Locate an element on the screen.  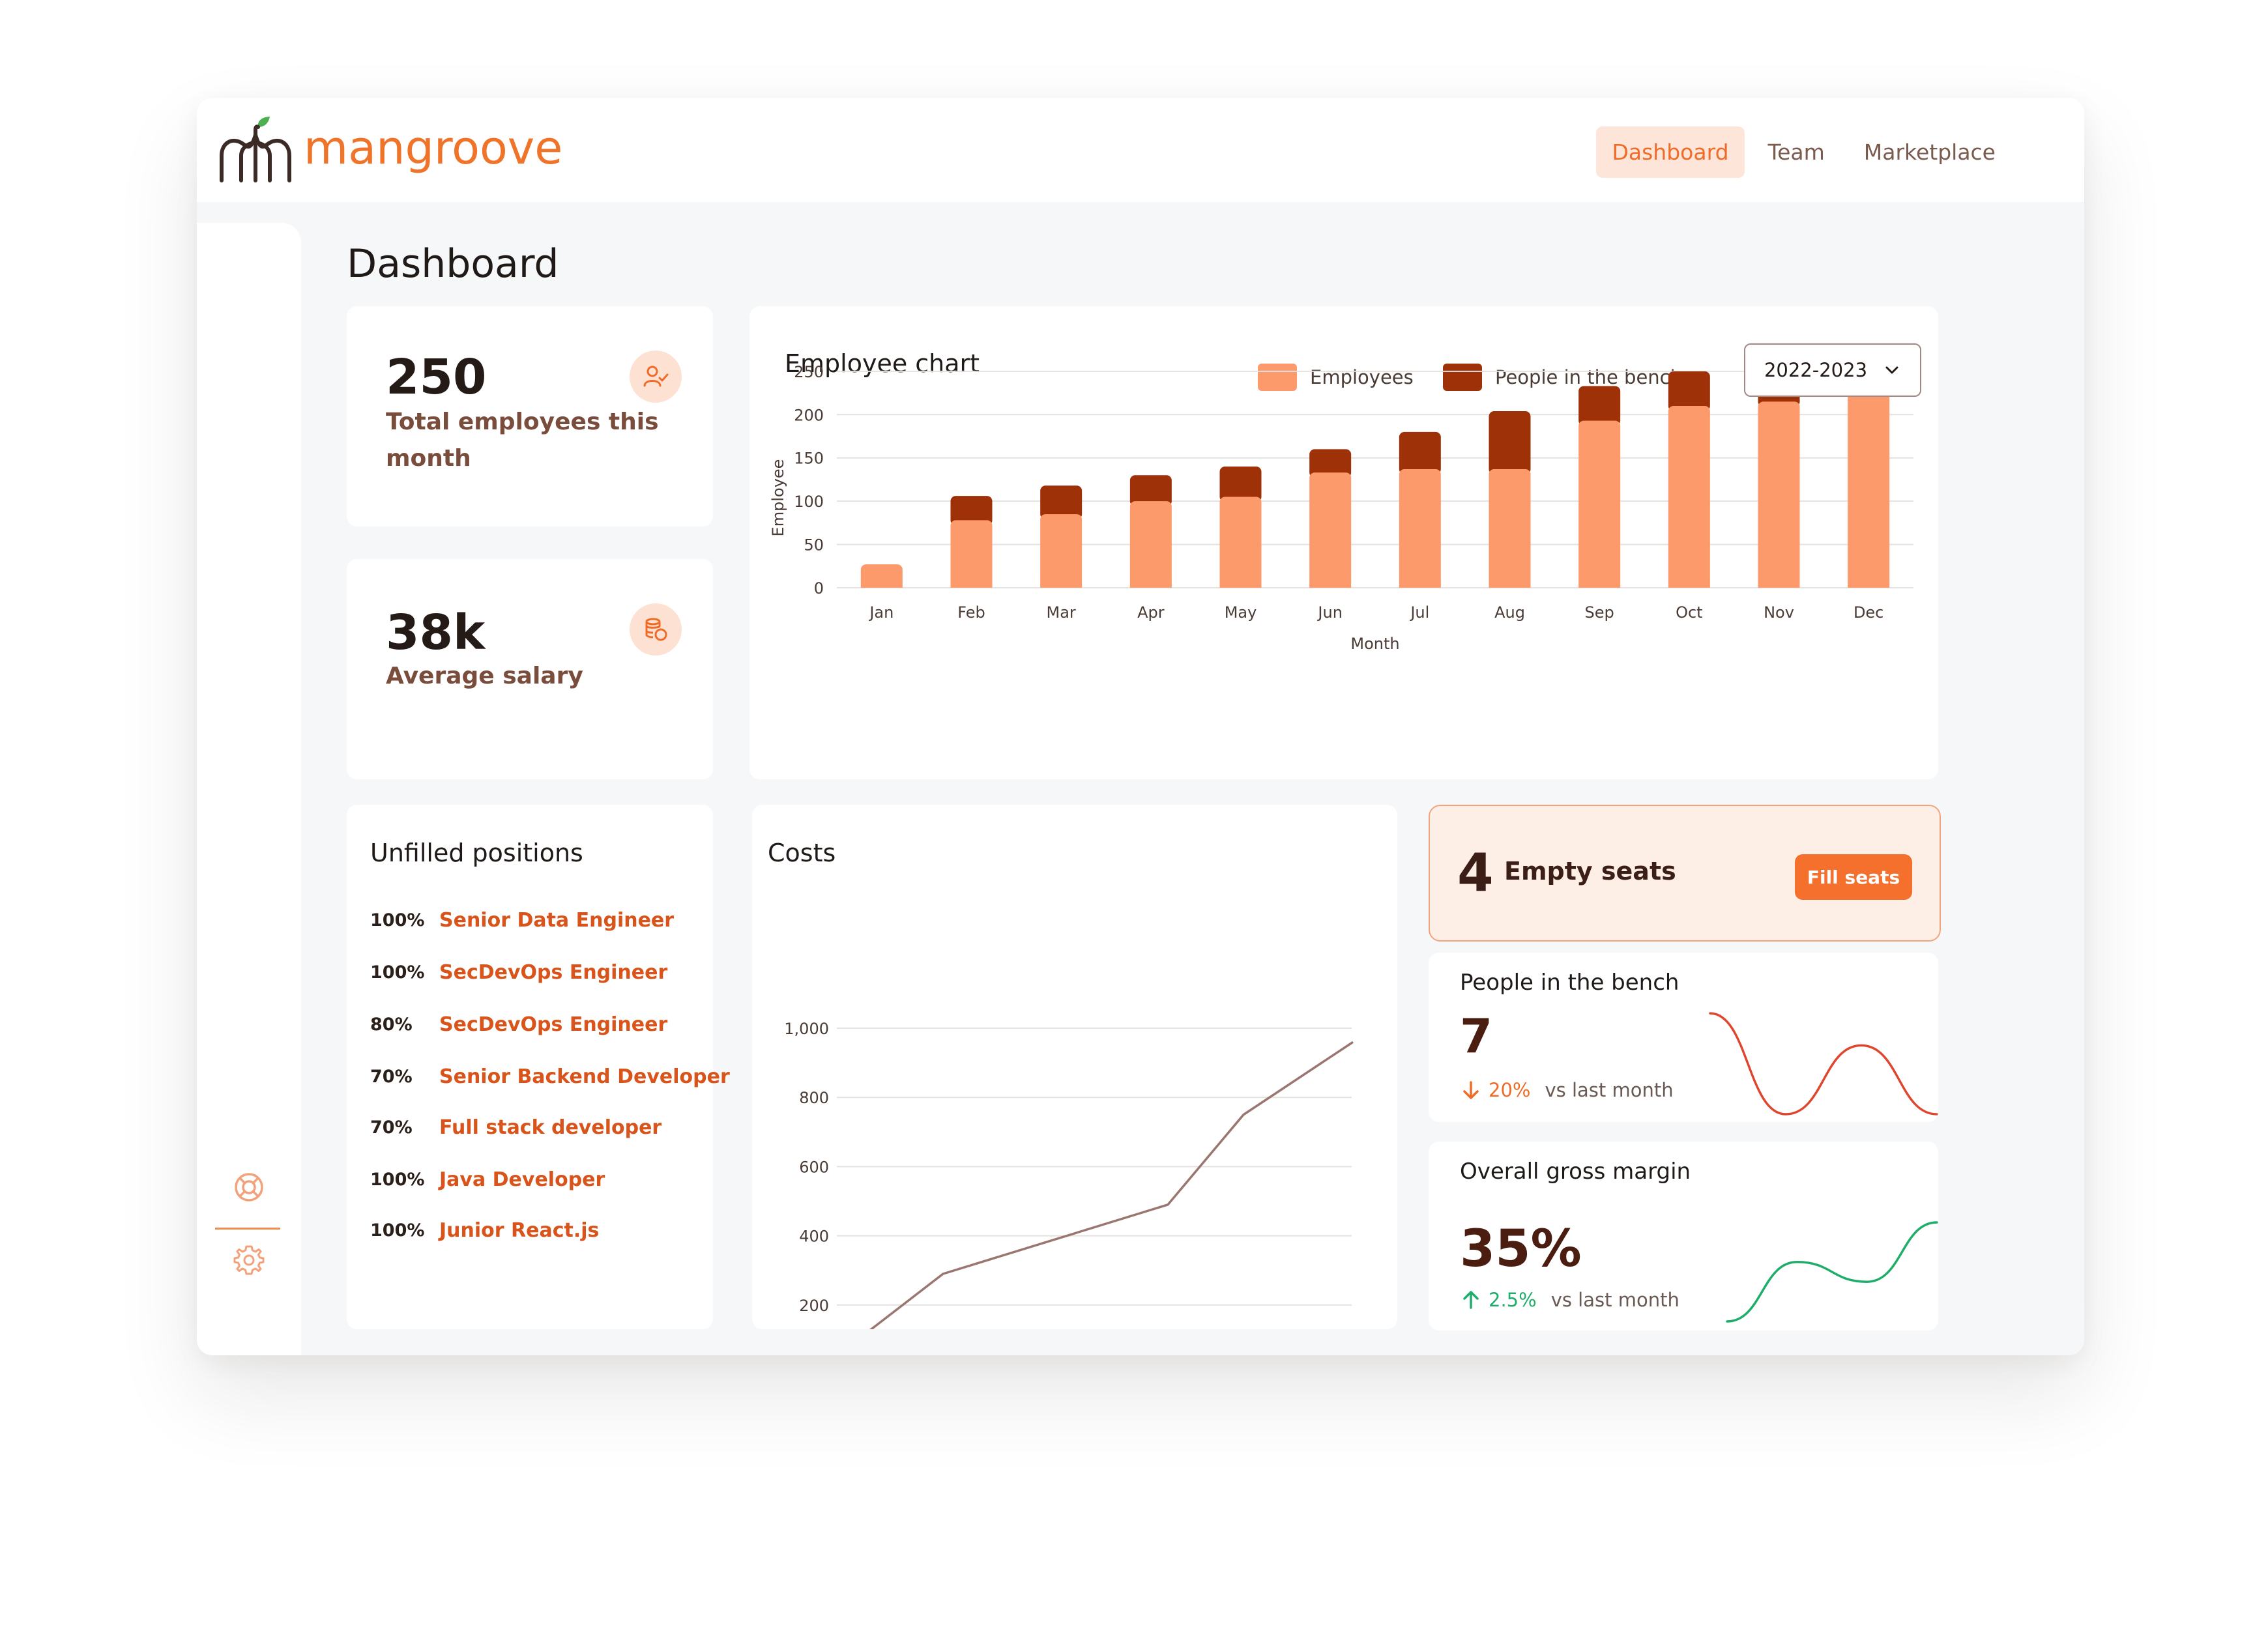
legend-label-employees: Employees is located at coordinates (1362, 377).